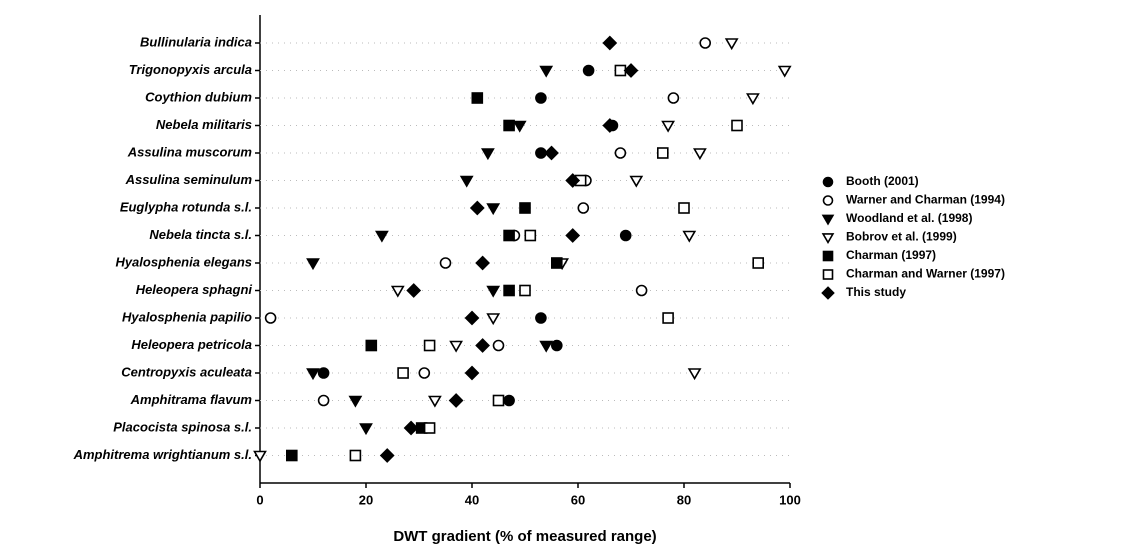 Image resolution: width=1129 pixels, height=551 pixels. I want to click on x-tick-label: 60, so click(578, 499).